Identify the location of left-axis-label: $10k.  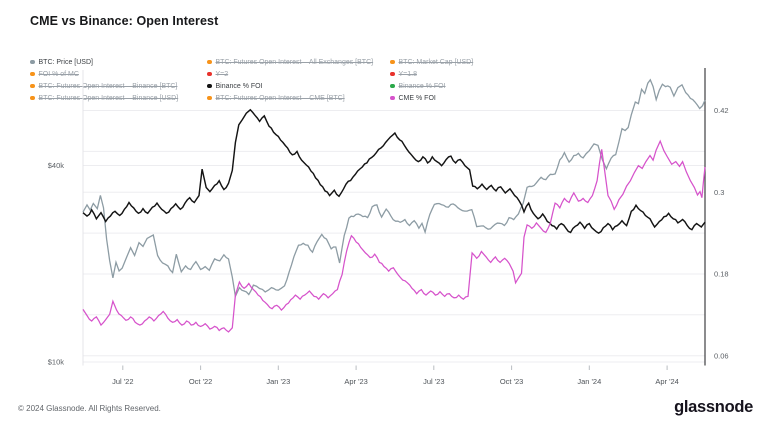
(56, 362).